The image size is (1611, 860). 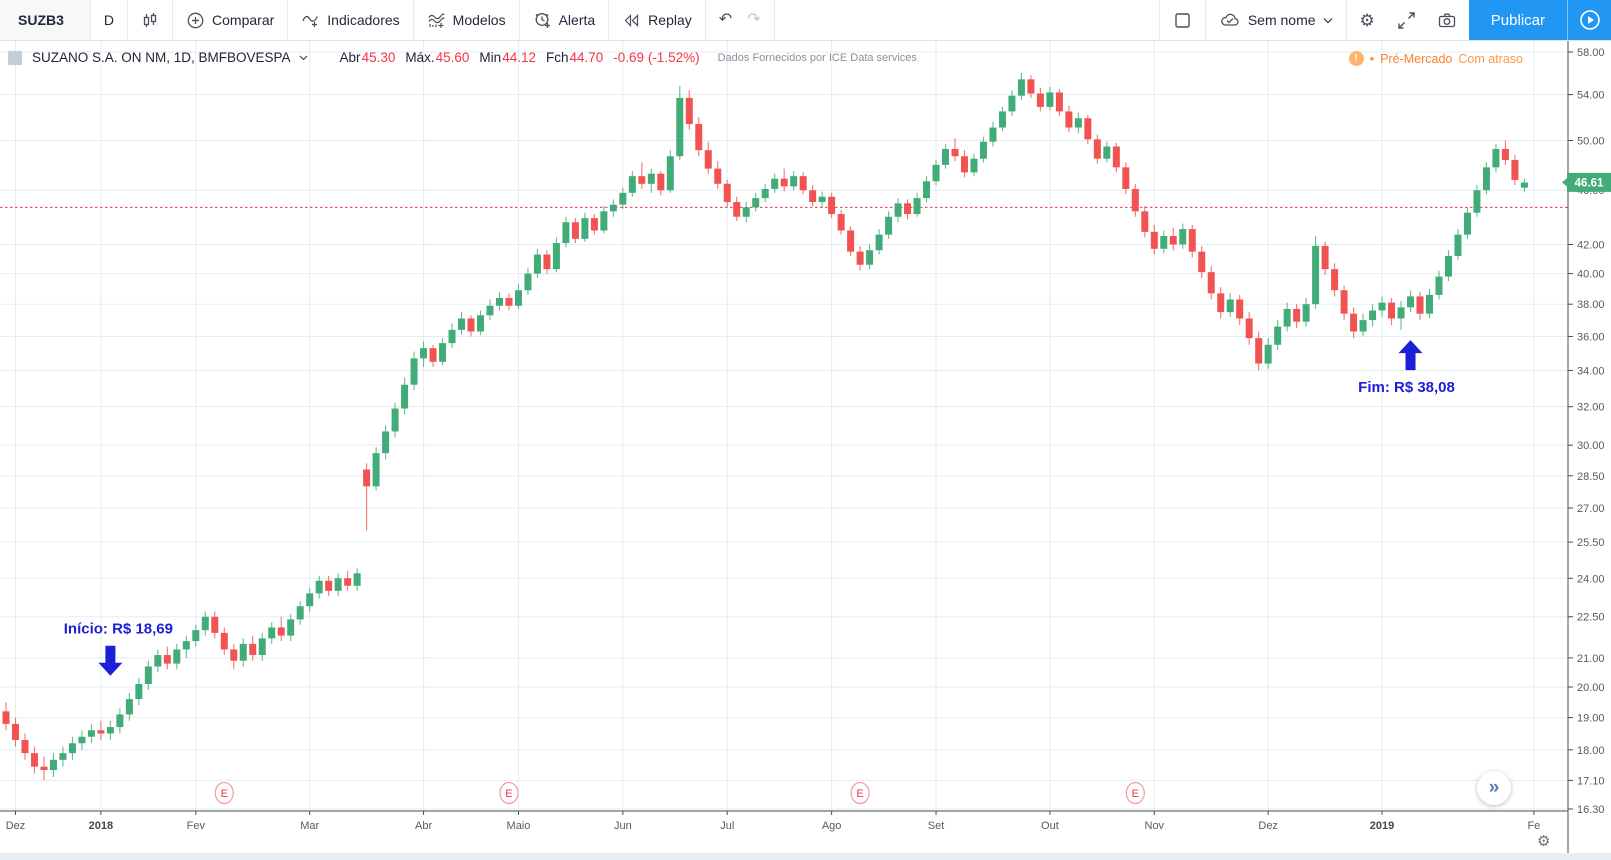 What do you see at coordinates (45, 20) in the screenshot?
I see `symbol-button: SUZB3` at bounding box center [45, 20].